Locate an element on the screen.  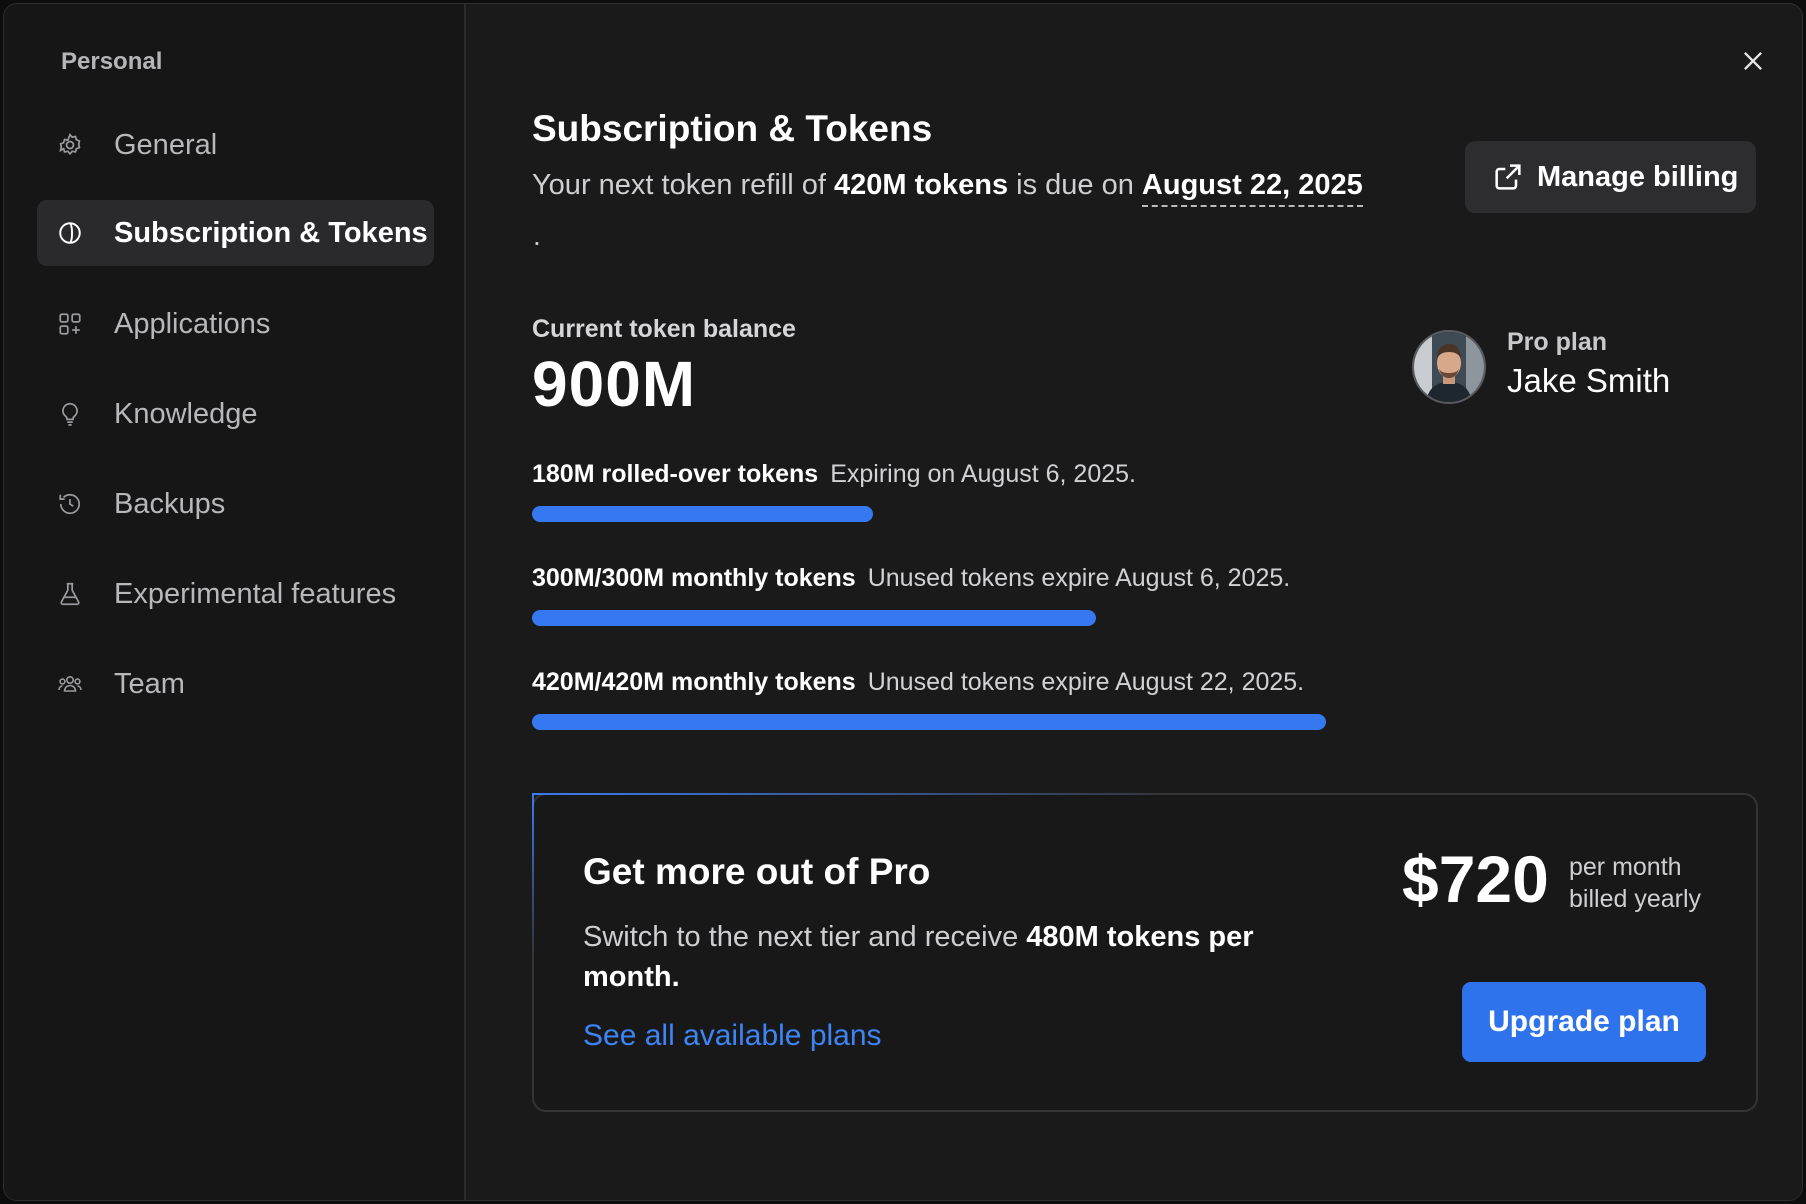
token-note: Expiring on August 6, 2025. is located at coordinates (983, 474).